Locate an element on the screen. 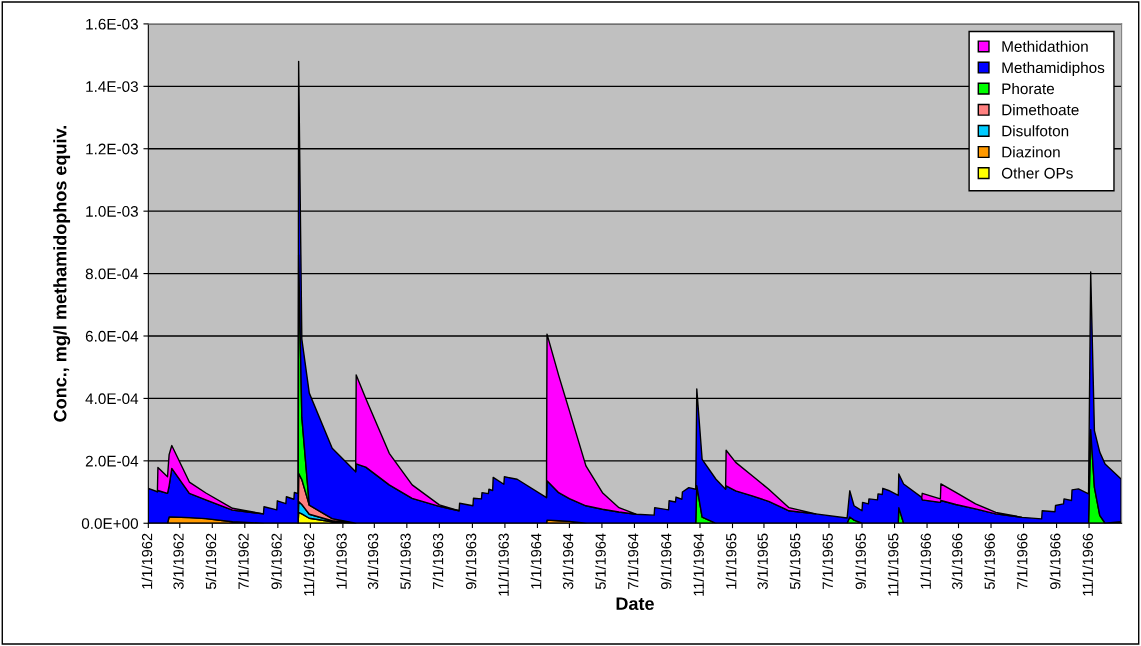  x-tick-label: 11/1/1963 is located at coordinates (503, 564).